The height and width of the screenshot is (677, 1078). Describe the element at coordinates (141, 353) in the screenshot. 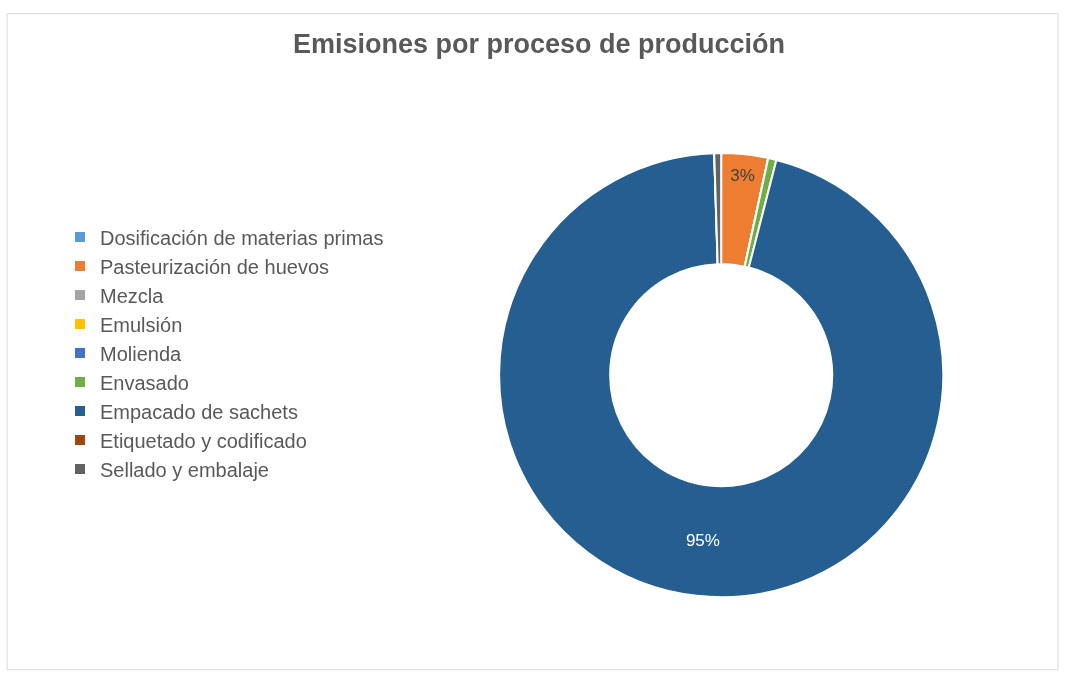

I see `legend-label: Molienda` at that location.